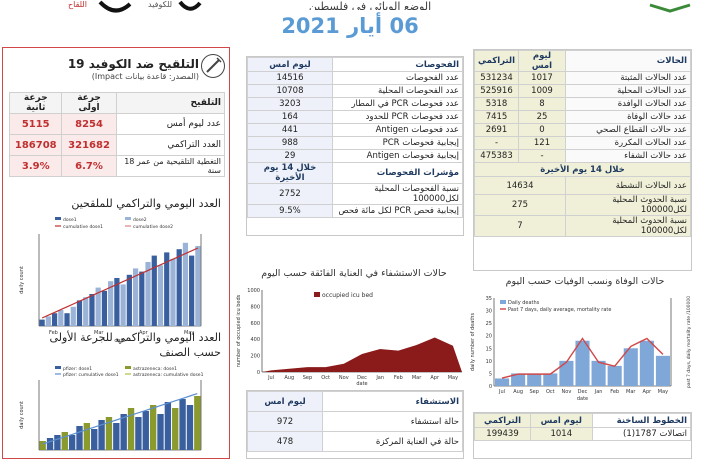 The image size is (702, 462). I want to click on vaccine-title: التلقيح ضد الكوفيد 19, so click(133, 64).